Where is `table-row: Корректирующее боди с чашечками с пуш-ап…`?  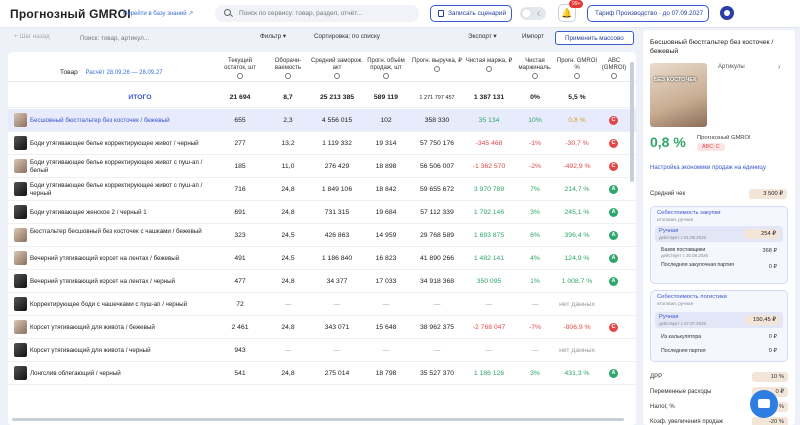 table-row: Корректирующее боди с чашечками с пуш-ап… is located at coordinates (322, 304).